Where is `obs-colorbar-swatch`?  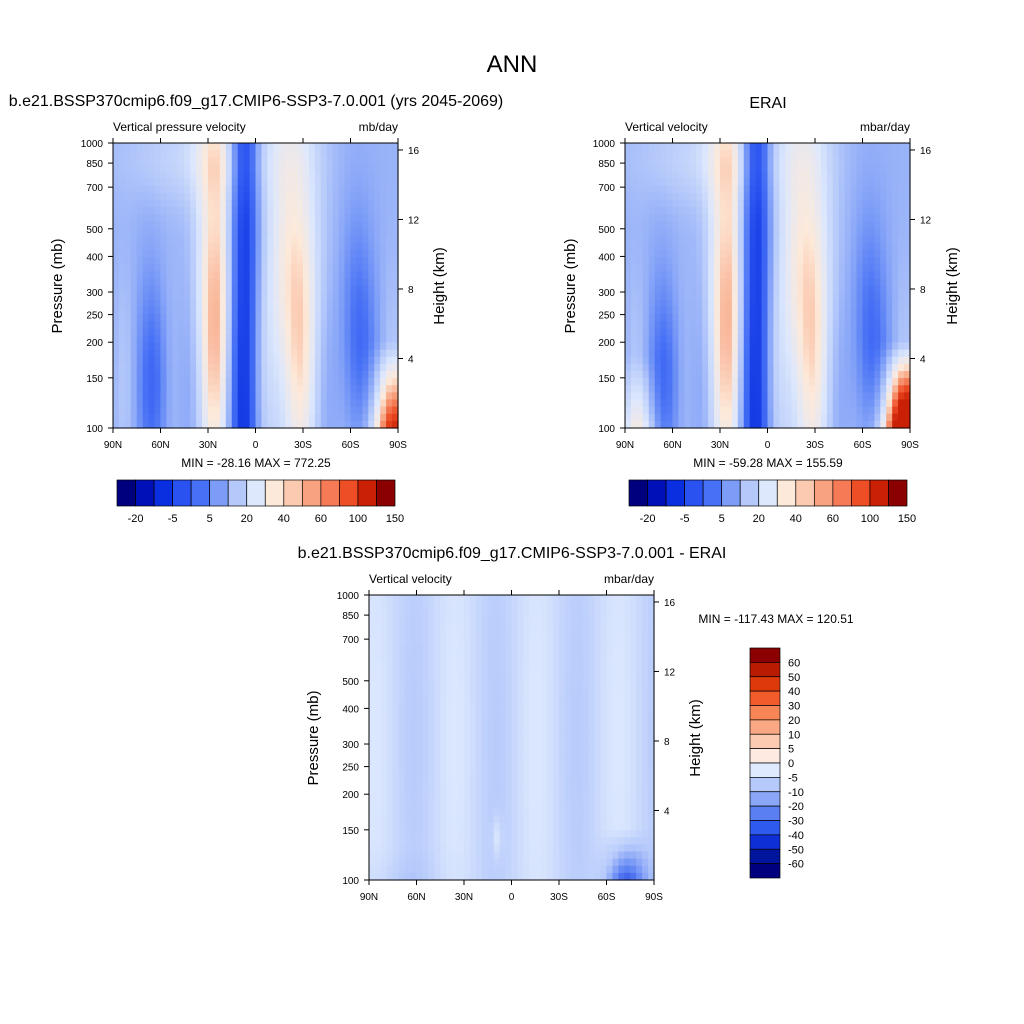
obs-colorbar-swatch is located at coordinates (657, 493).